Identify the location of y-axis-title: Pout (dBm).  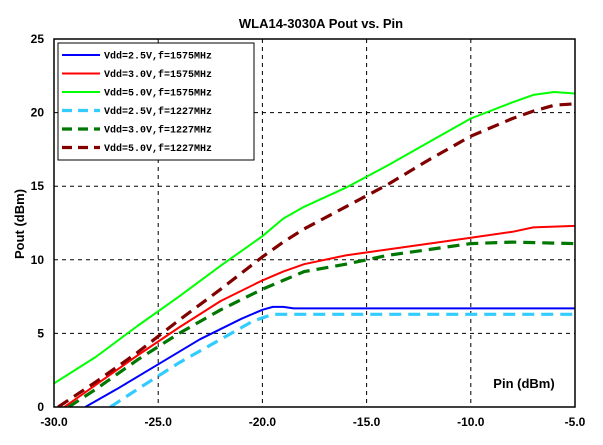
(19, 224).